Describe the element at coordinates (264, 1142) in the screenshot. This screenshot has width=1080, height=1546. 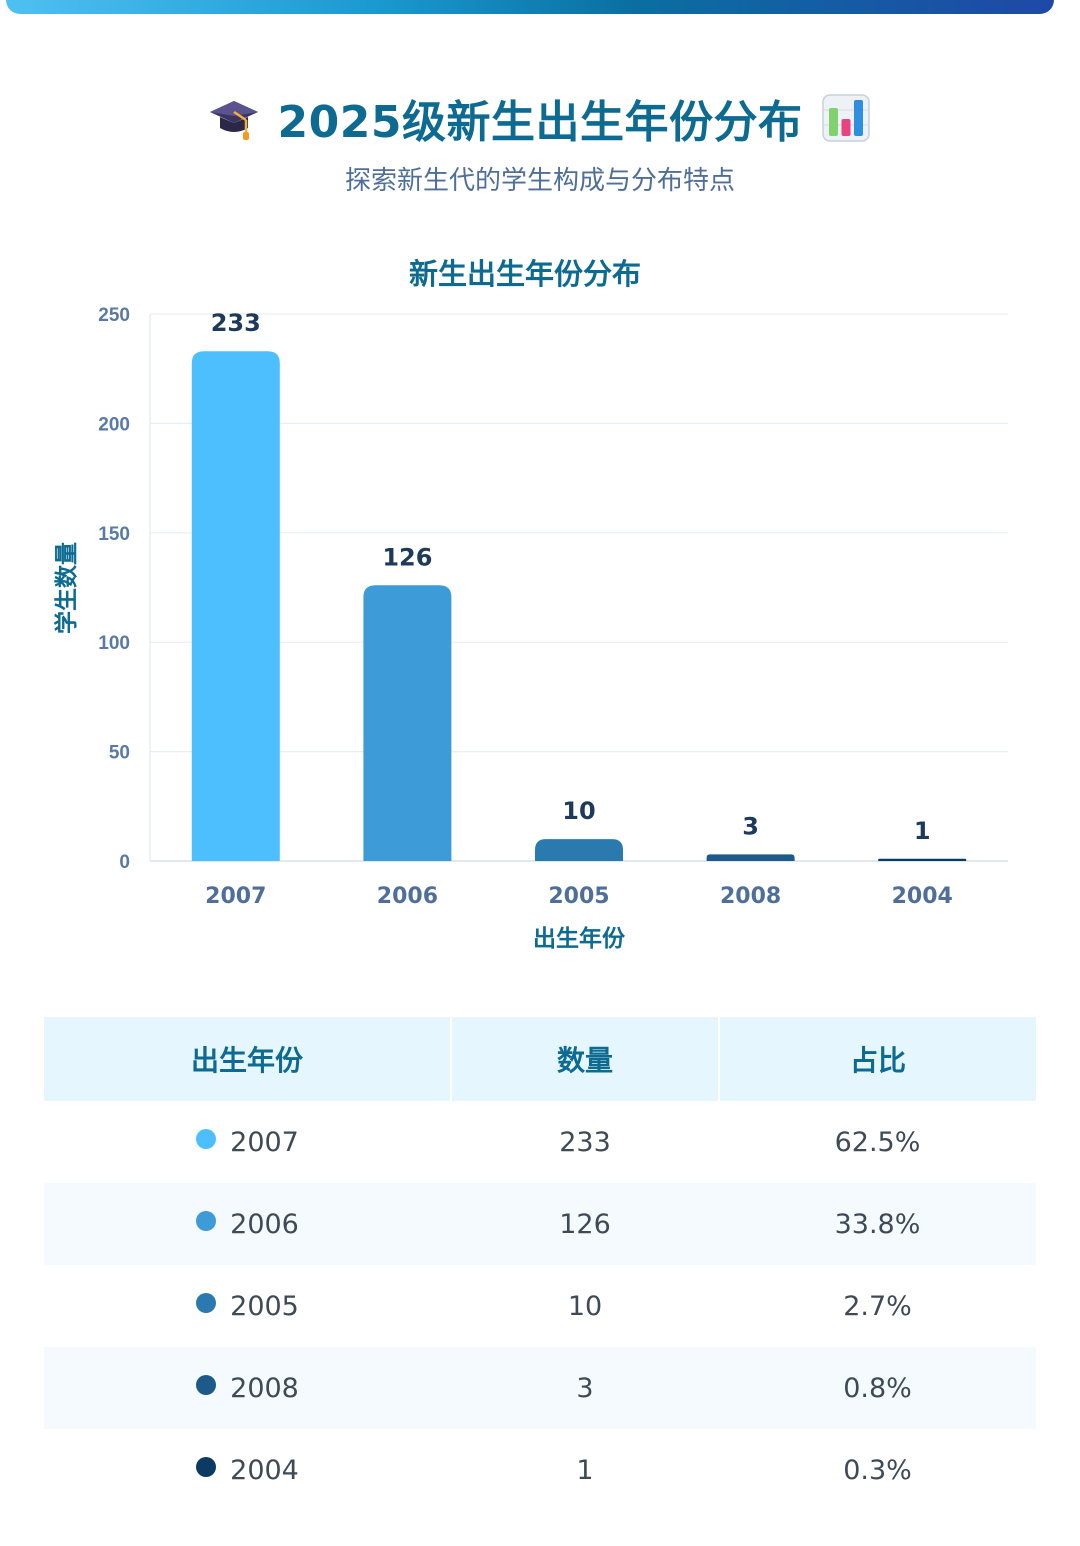
I see `year-value: 2007` at that location.